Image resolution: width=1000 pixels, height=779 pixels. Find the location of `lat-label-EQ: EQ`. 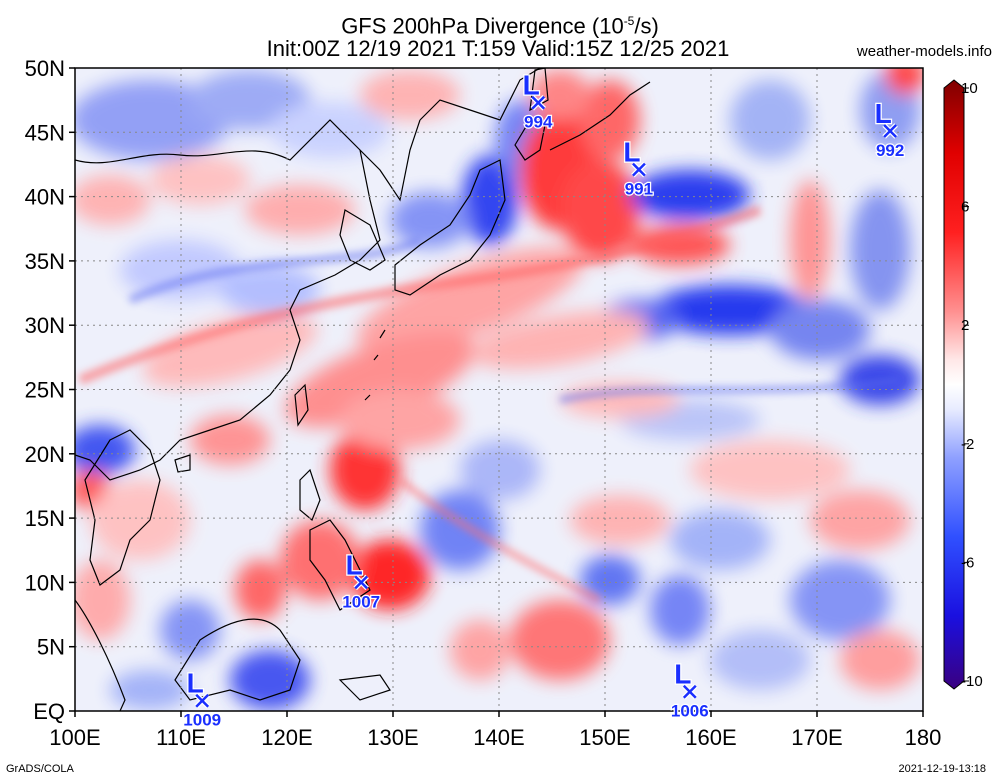

lat-label-EQ: EQ is located at coordinates (49, 711).